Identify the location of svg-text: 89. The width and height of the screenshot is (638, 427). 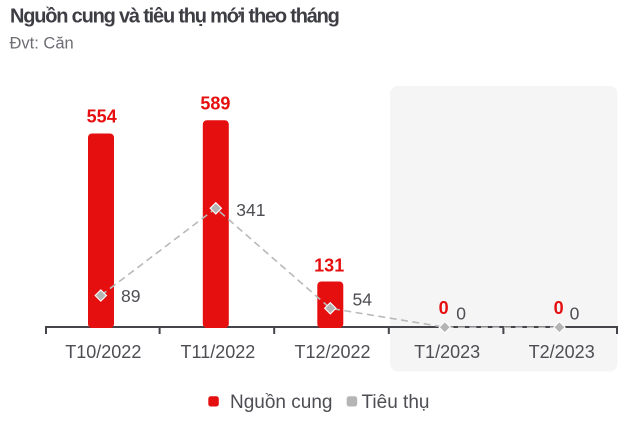
(130, 296).